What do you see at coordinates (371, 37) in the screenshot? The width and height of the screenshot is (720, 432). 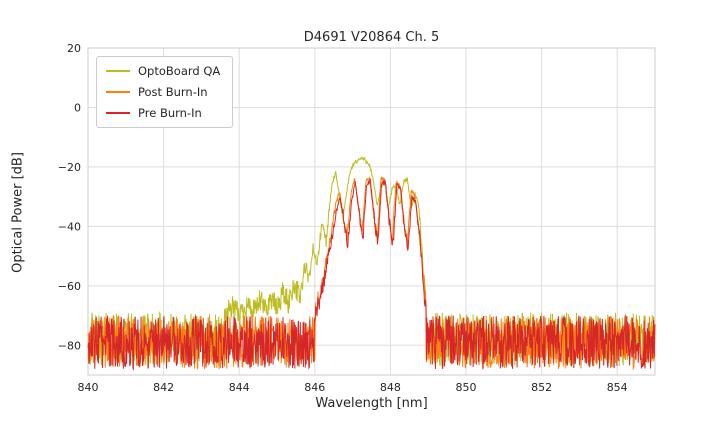 I see `chart-title: D4691 V20864 Ch. 5` at bounding box center [371, 37].